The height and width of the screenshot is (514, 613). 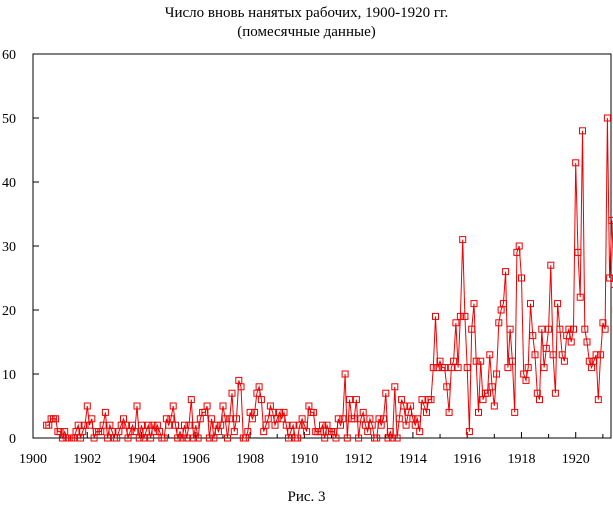 What do you see at coordinates (9, 375) in the screenshot?
I see `y-tick-label: 10` at bounding box center [9, 375].